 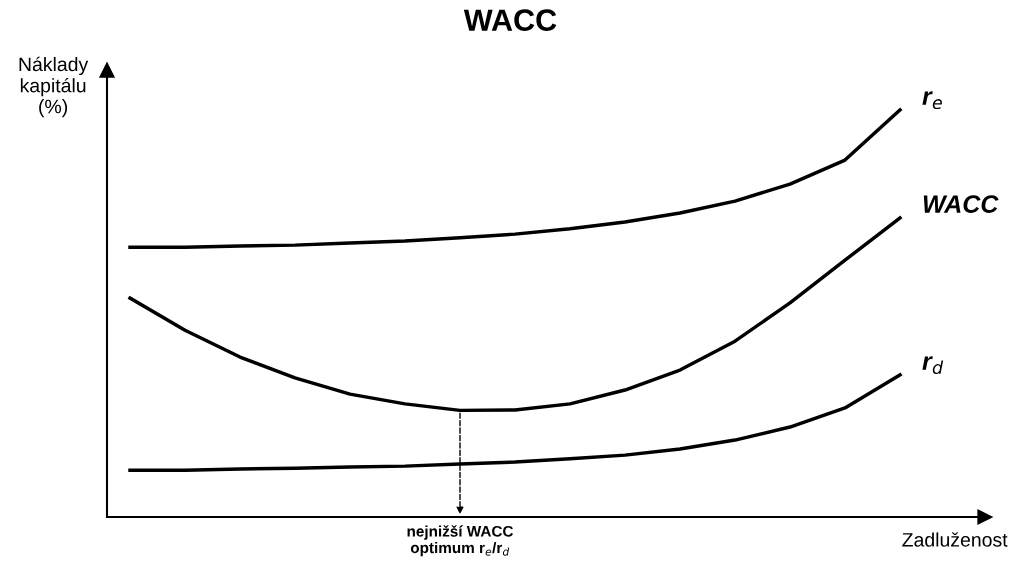 What do you see at coordinates (955, 539) in the screenshot?
I see `x-axis-title: Zadluženost` at bounding box center [955, 539].